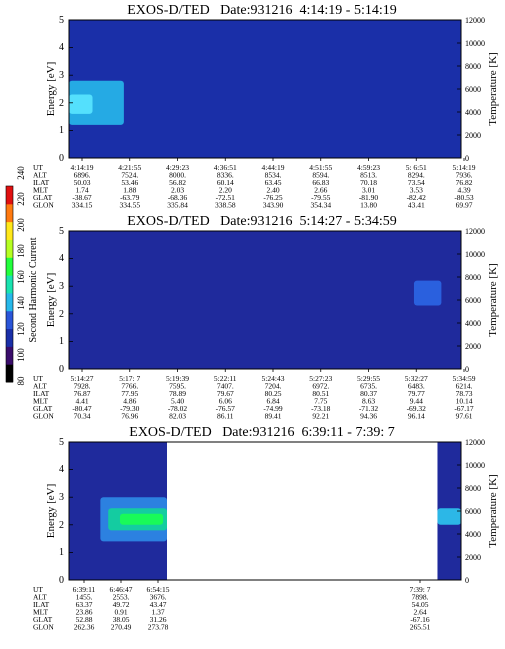 The image size is (505, 649). I want to click on orbit-cell: 1.88, so click(129, 190).